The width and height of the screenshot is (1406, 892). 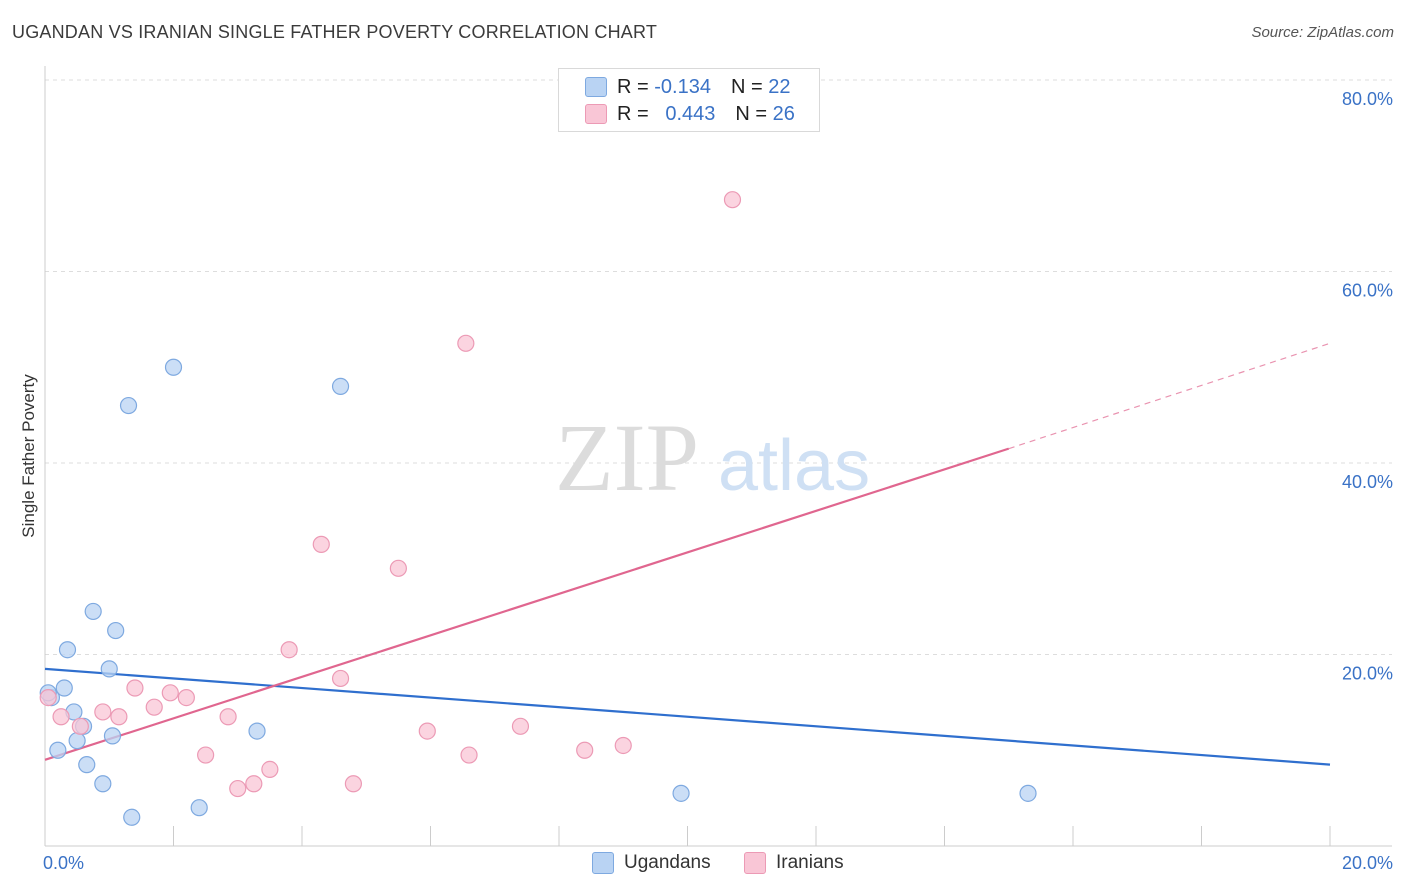 I want to click on chart-source: Source: ZipAtlas.com, so click(x=1322, y=32).